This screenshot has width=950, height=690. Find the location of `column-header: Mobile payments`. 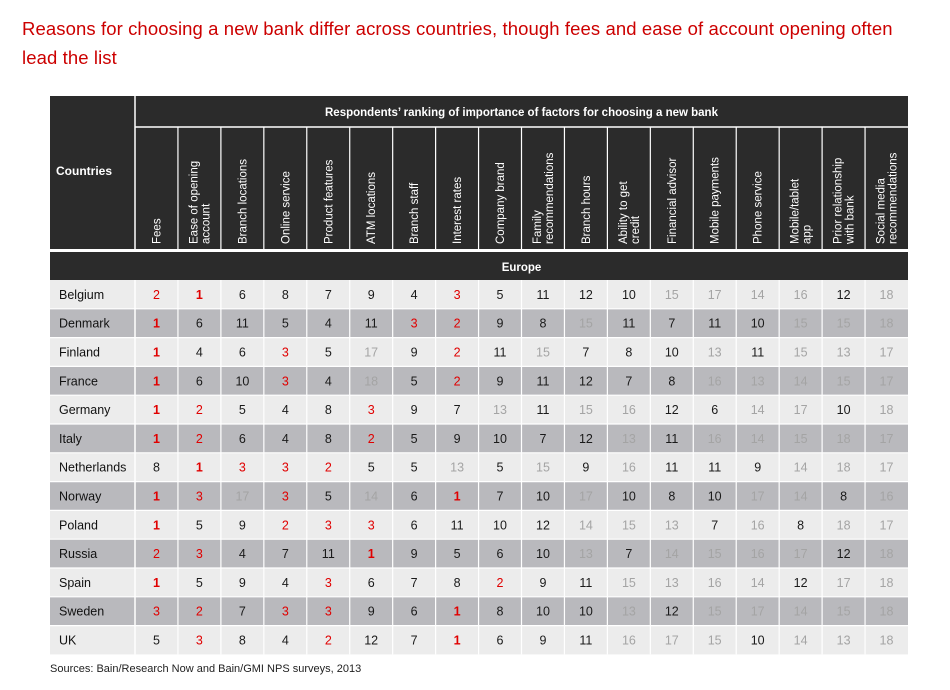

column-header: Mobile payments is located at coordinates (716, 200).